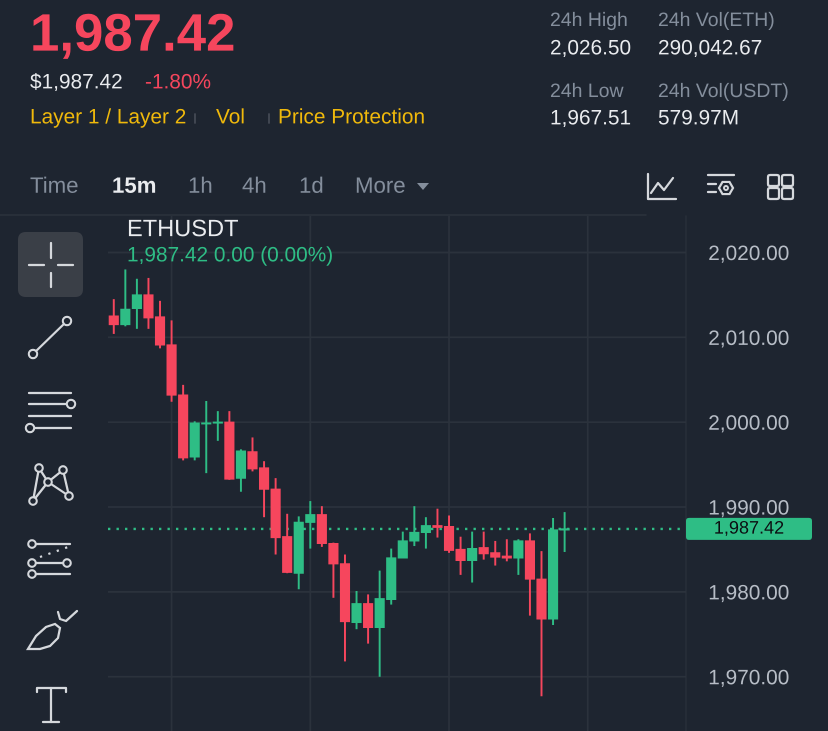 This screenshot has height=731, width=828. What do you see at coordinates (76, 82) in the screenshot?
I see `text: $1,987.42` at bounding box center [76, 82].